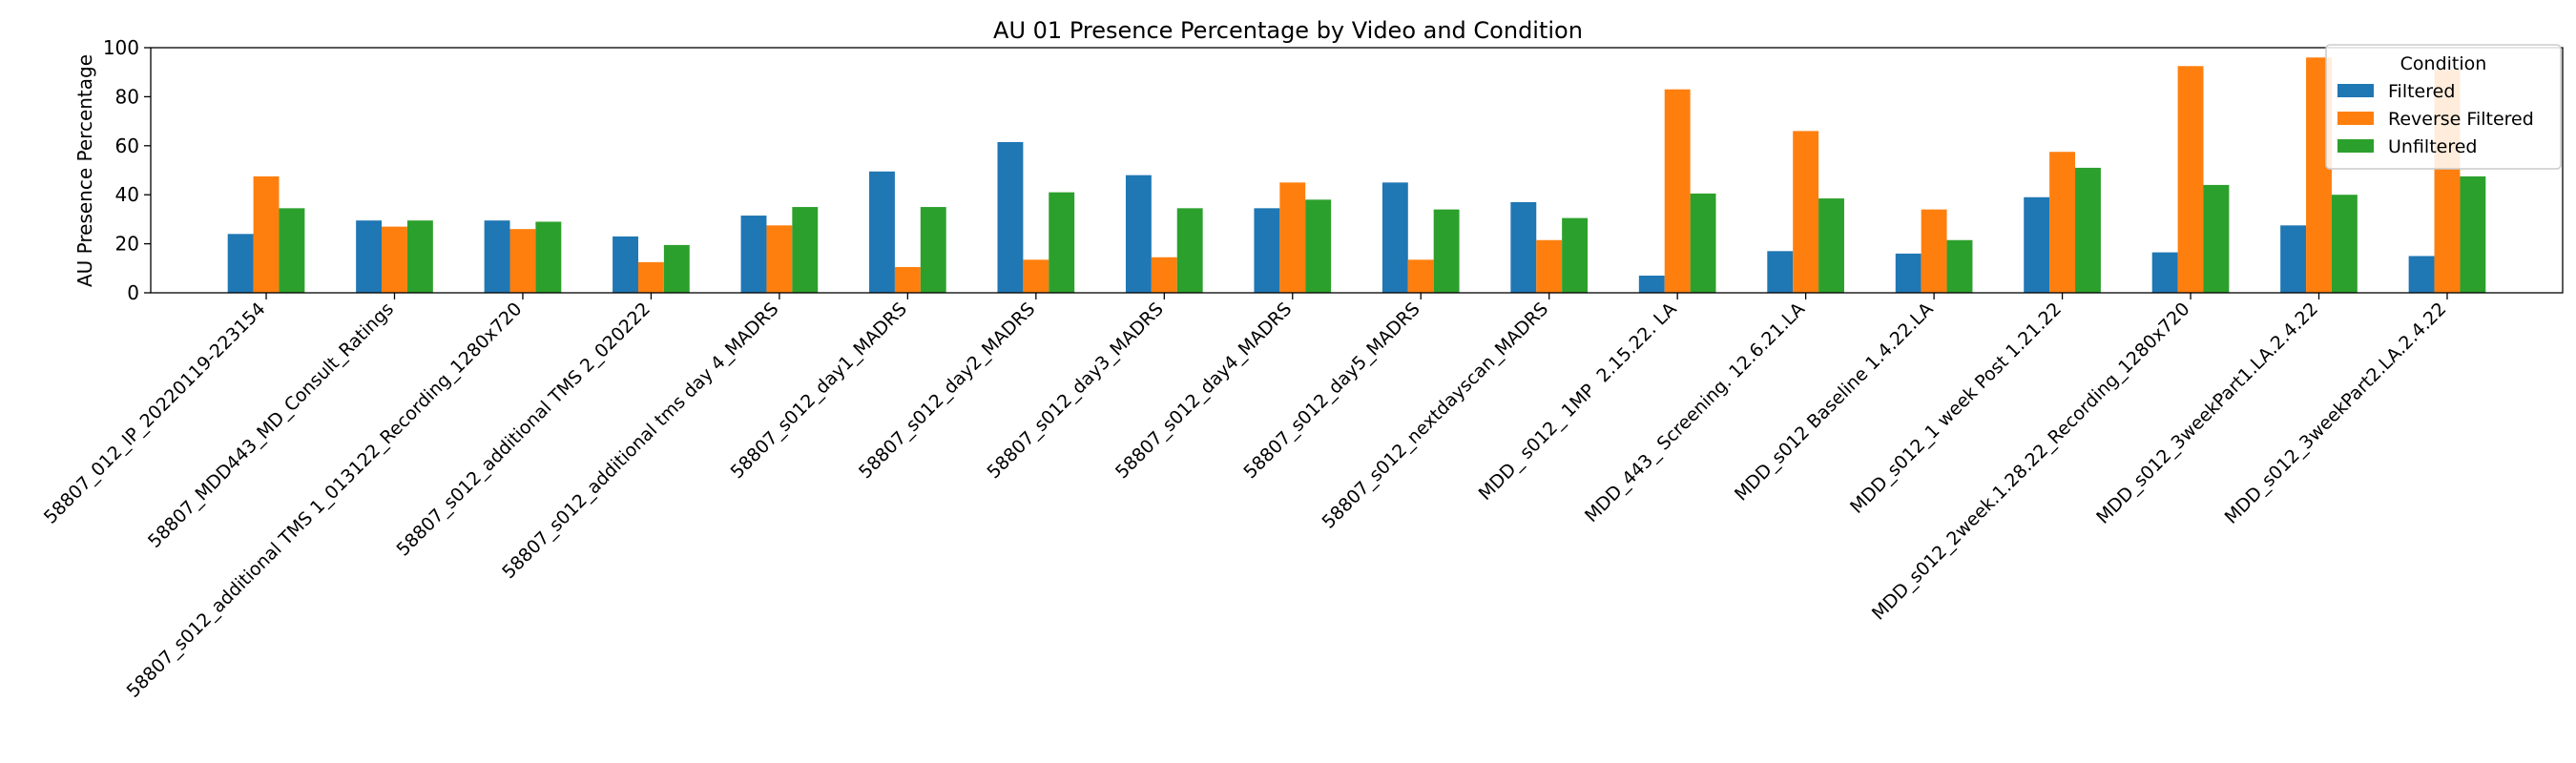 This screenshot has height=763, width=2576. I want to click on x-tick-label: MDD_s012_1 week Post 1.21.22, so click(1956, 408).